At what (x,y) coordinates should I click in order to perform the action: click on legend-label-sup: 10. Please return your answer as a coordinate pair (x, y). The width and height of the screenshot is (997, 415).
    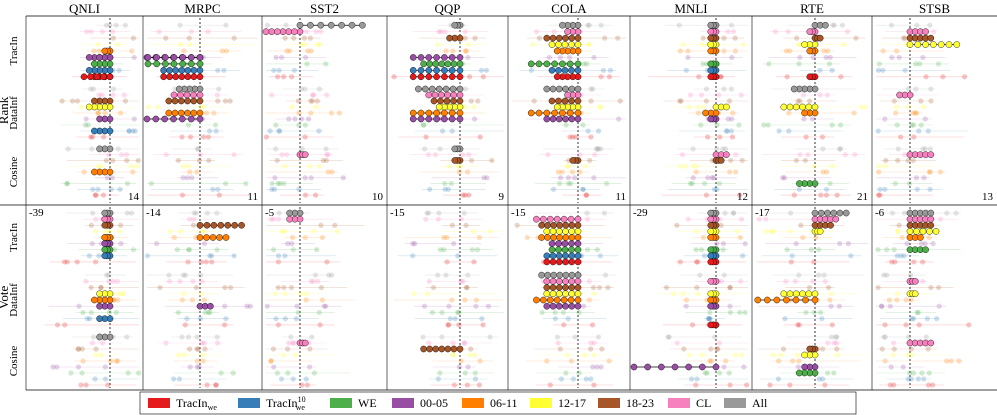
    Looking at the image, I should click on (302, 399).